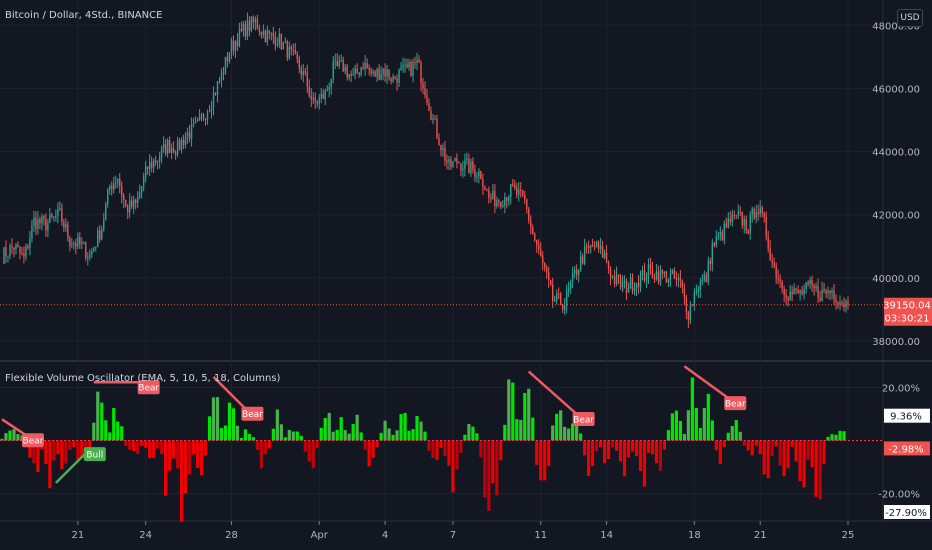 This screenshot has width=932, height=550. Describe the element at coordinates (910, 18) in the screenshot. I see `currency-button: USD` at that location.